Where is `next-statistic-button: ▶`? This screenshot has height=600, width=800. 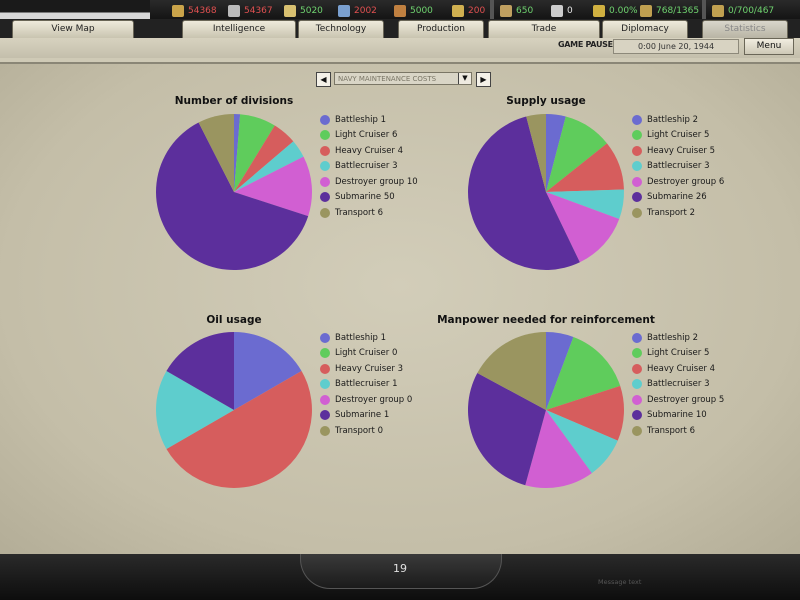 next-statistic-button: ▶ is located at coordinates (483, 79).